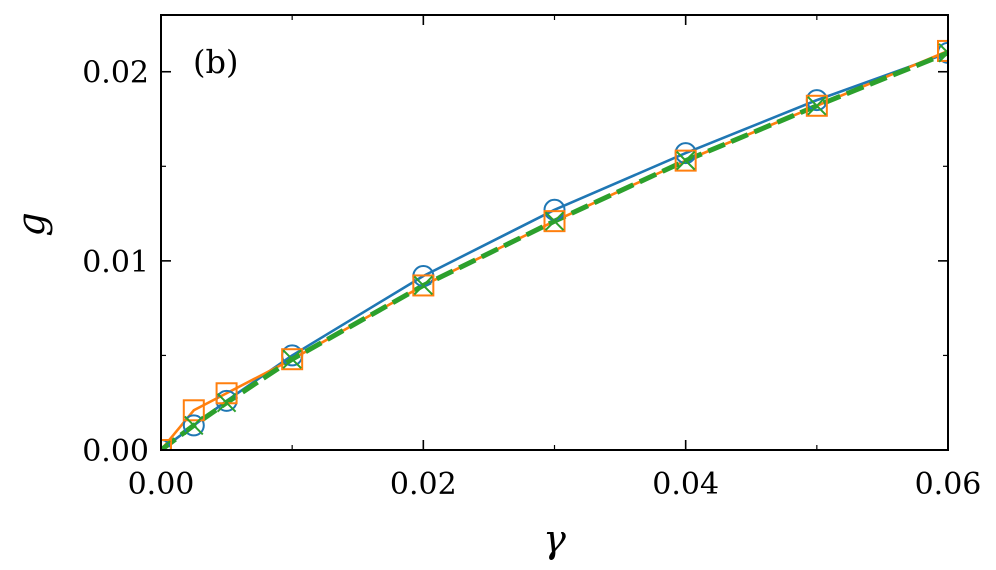  Describe the element at coordinates (423, 484) in the screenshot. I see `x-tick-label: 0.02` at that location.